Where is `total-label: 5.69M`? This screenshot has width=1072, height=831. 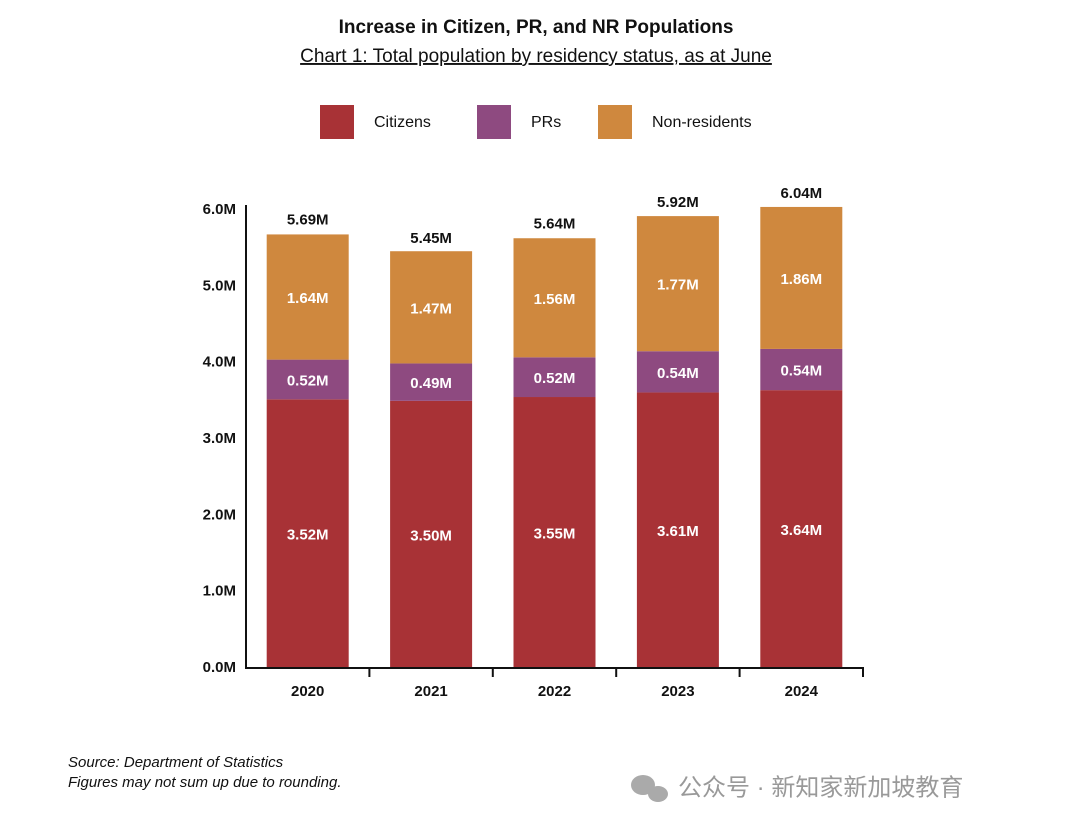 total-label: 5.69M is located at coordinates (308, 220).